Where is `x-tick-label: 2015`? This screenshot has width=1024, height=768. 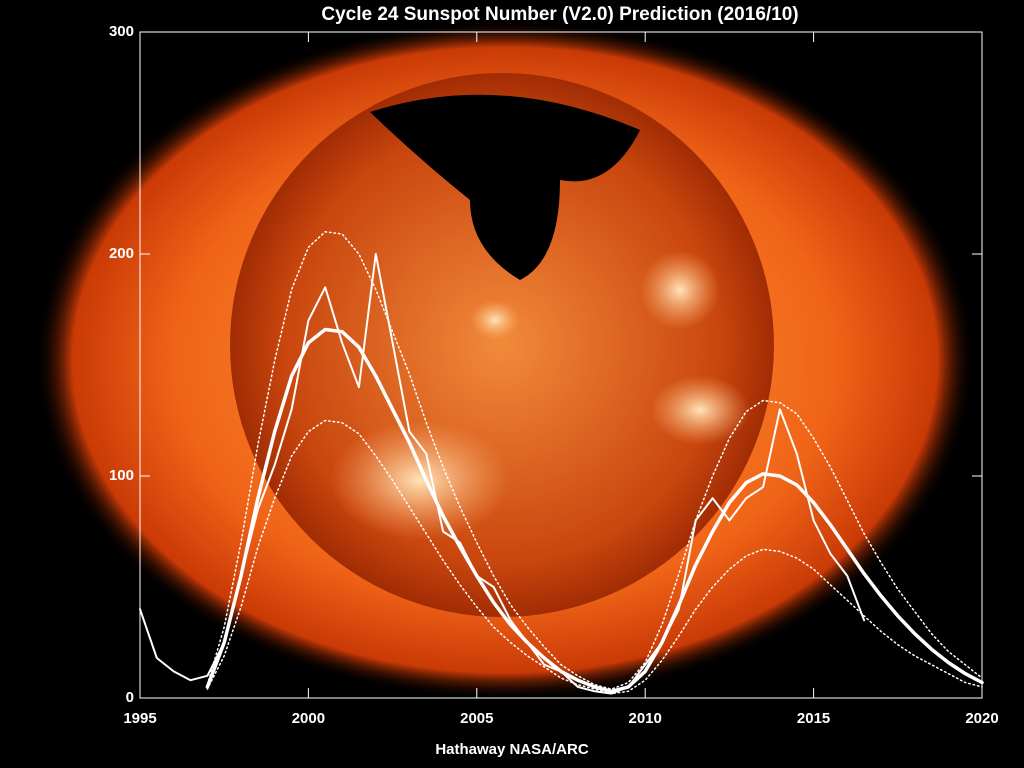 x-tick-label: 2015 is located at coordinates (813, 718).